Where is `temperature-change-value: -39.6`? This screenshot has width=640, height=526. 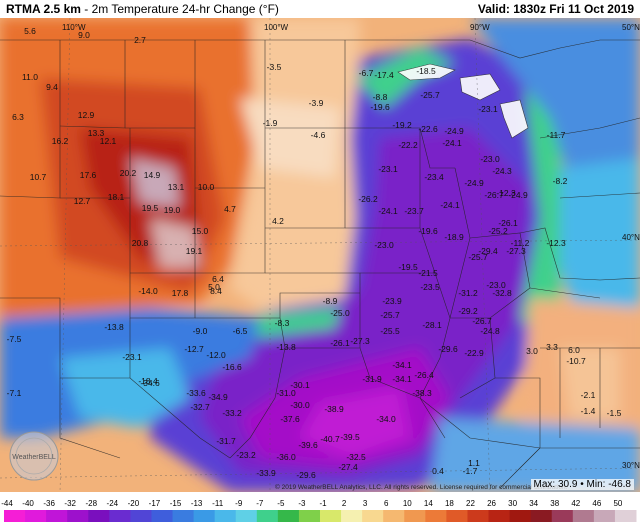 temperature-change-value: -39.6 is located at coordinates (308, 445).